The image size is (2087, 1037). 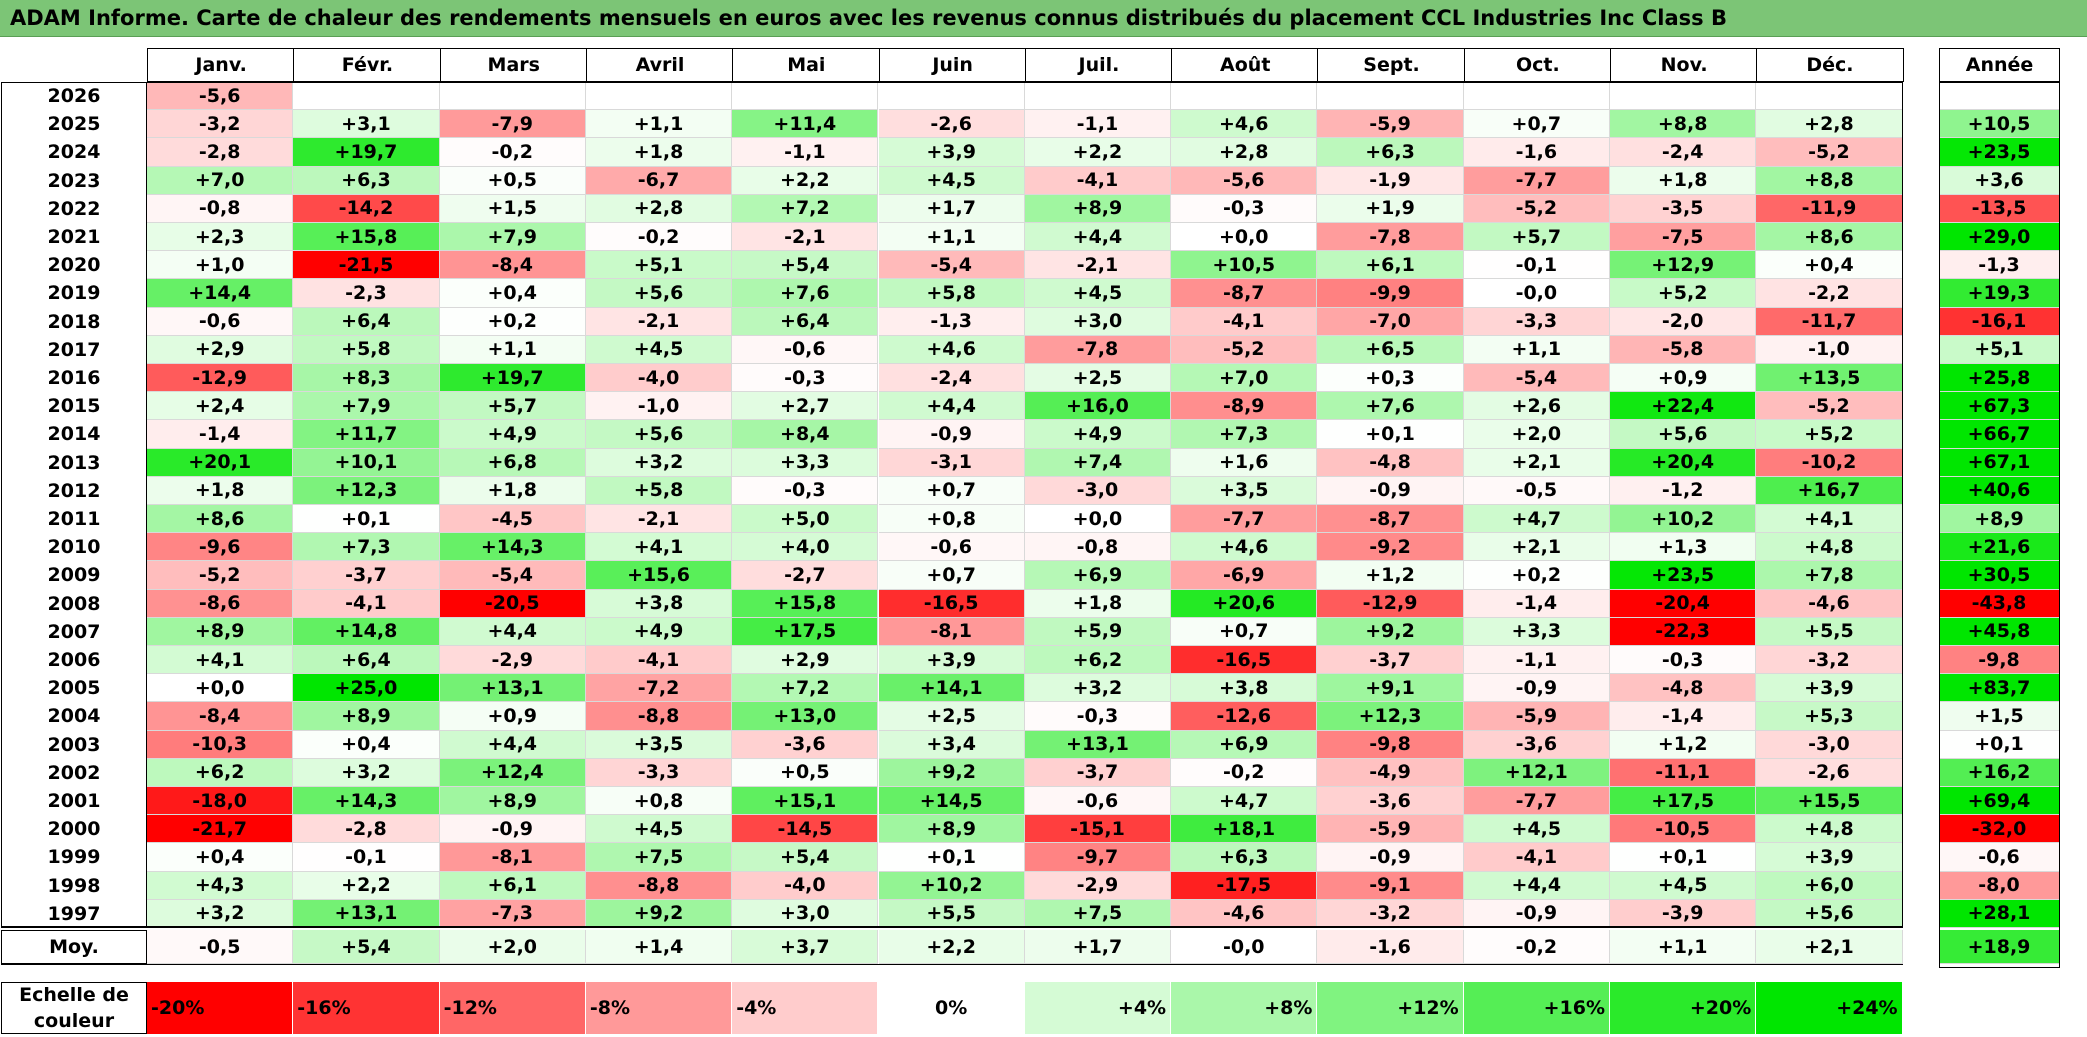 What do you see at coordinates (1829, 547) in the screenshot?
I see `heatmap-cell: +4,8` at bounding box center [1829, 547].